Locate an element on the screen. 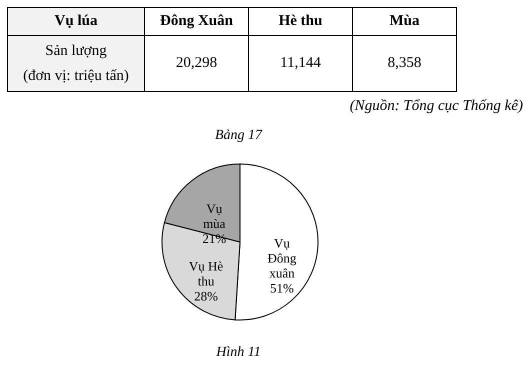 This screenshot has width=527, height=367. data-label: 28% is located at coordinates (206, 296).